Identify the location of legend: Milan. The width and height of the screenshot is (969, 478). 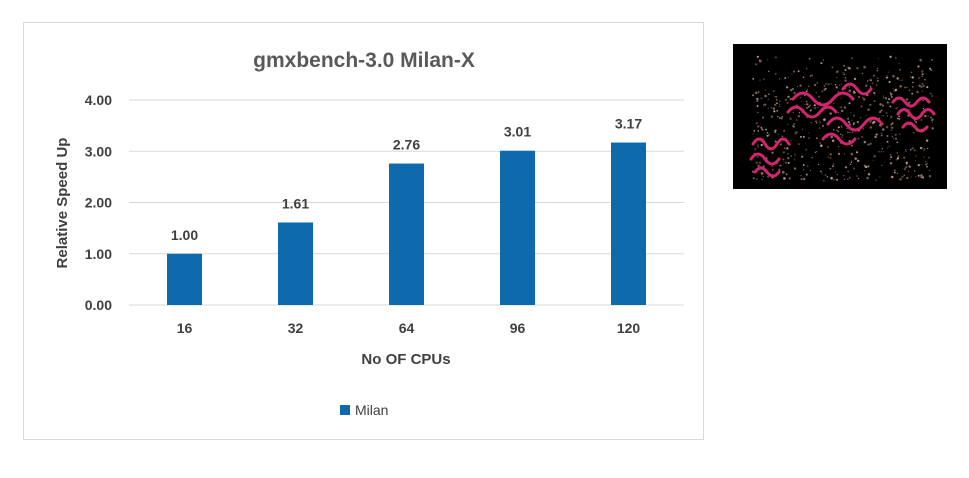
(364, 410).